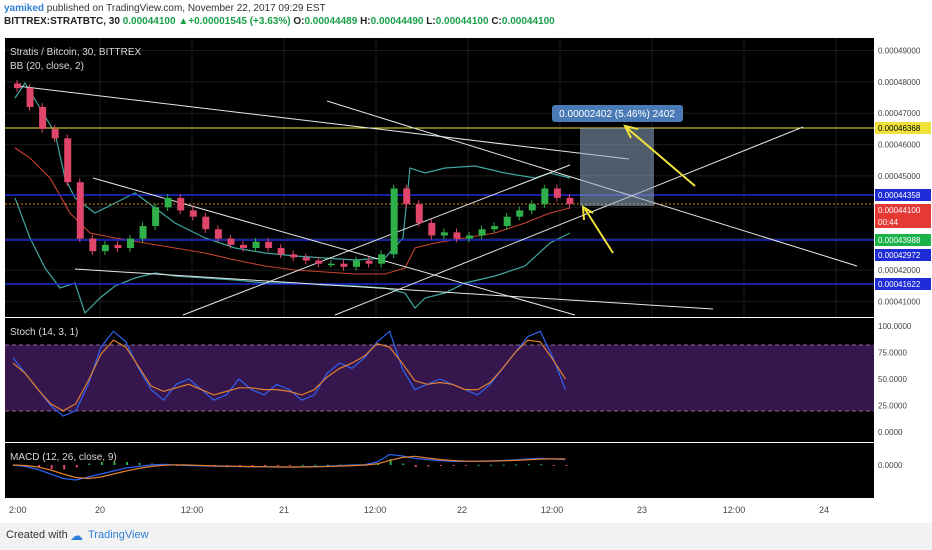  I want to click on price-tick-label: 0.00047000, so click(899, 113).